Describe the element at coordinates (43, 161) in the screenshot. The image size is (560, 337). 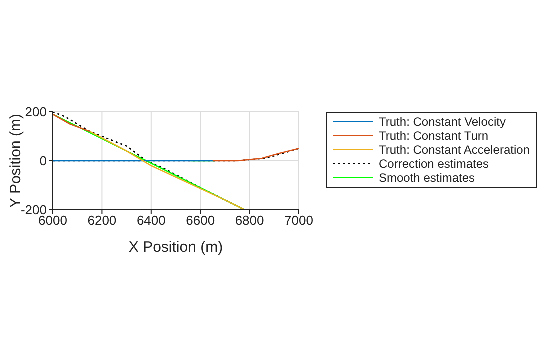
I see `y-tick-label: 0` at that location.